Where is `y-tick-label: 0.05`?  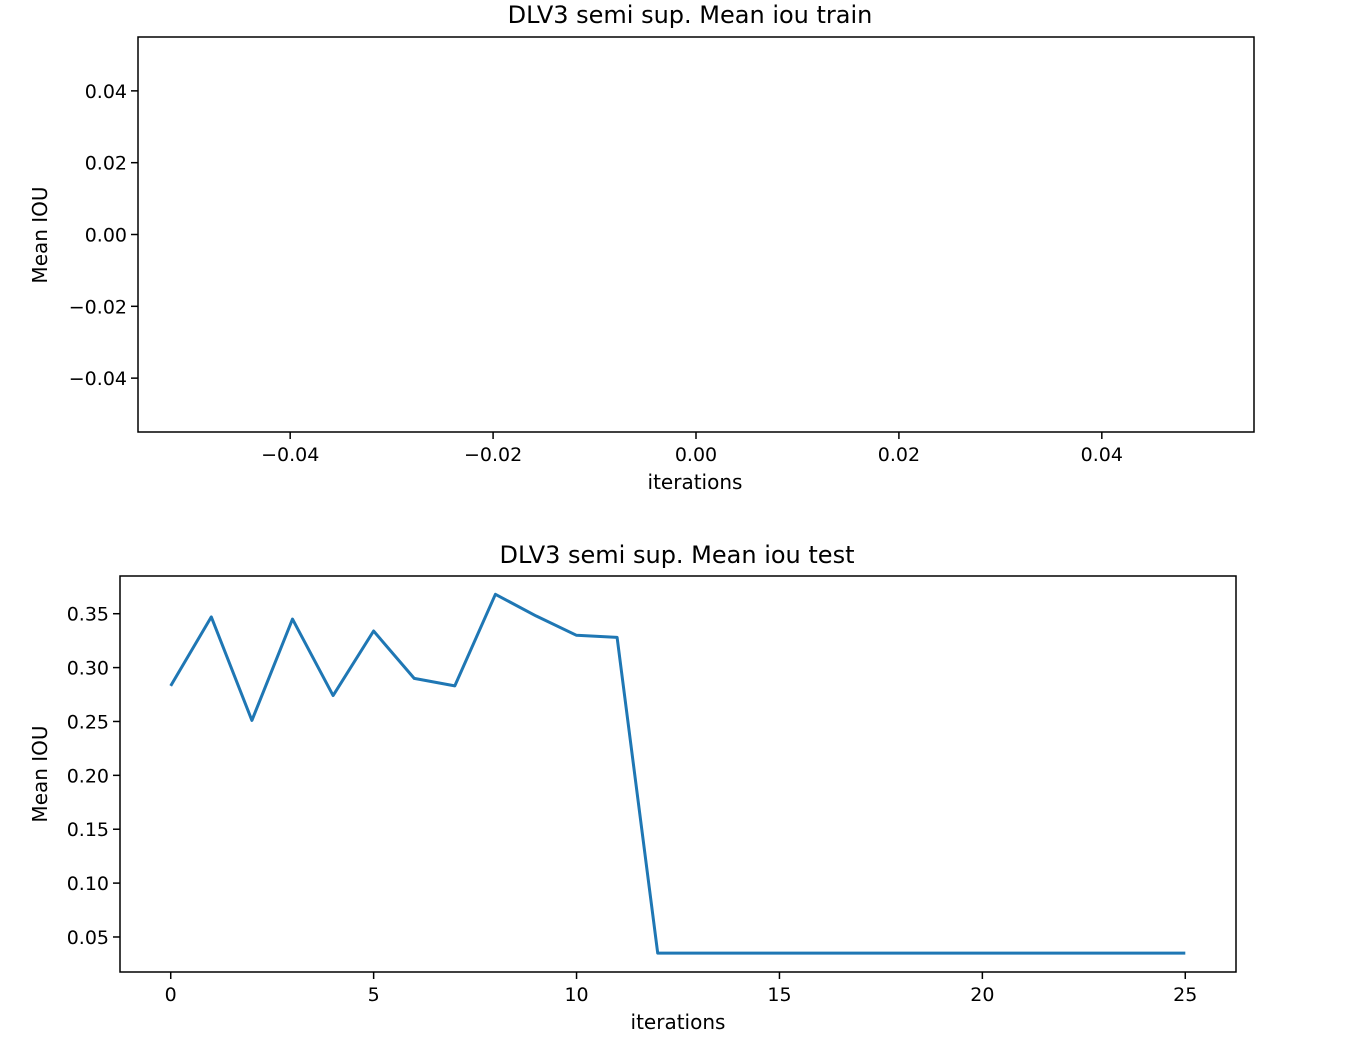
y-tick-label: 0.05 is located at coordinates (88, 938).